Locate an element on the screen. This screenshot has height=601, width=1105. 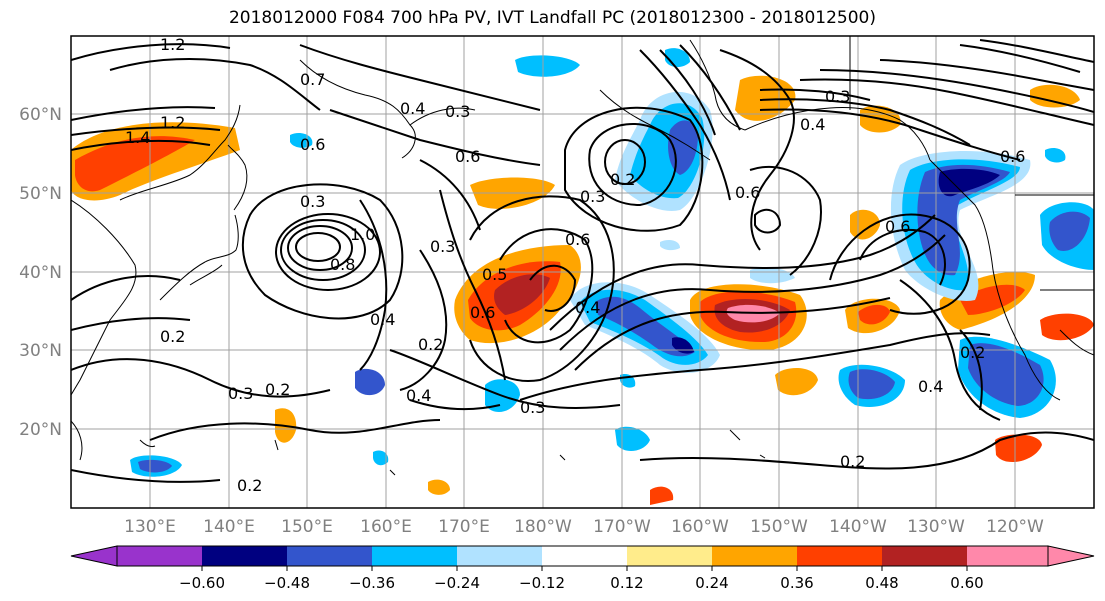
colorbar-tick-label: −0.36 is located at coordinates (372, 583).